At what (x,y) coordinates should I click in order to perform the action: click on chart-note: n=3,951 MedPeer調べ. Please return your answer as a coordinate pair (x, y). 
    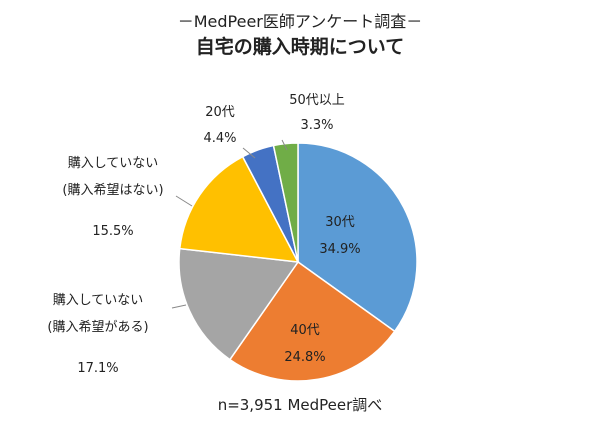
    Looking at the image, I should click on (300, 405).